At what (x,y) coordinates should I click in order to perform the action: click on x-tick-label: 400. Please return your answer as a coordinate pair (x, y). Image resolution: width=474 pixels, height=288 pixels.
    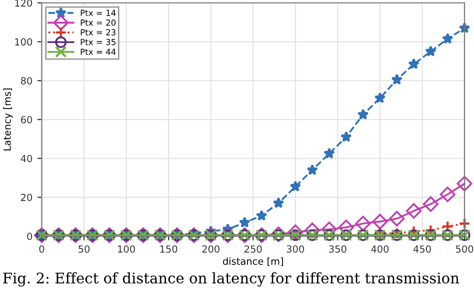
    Looking at the image, I should click on (380, 249).